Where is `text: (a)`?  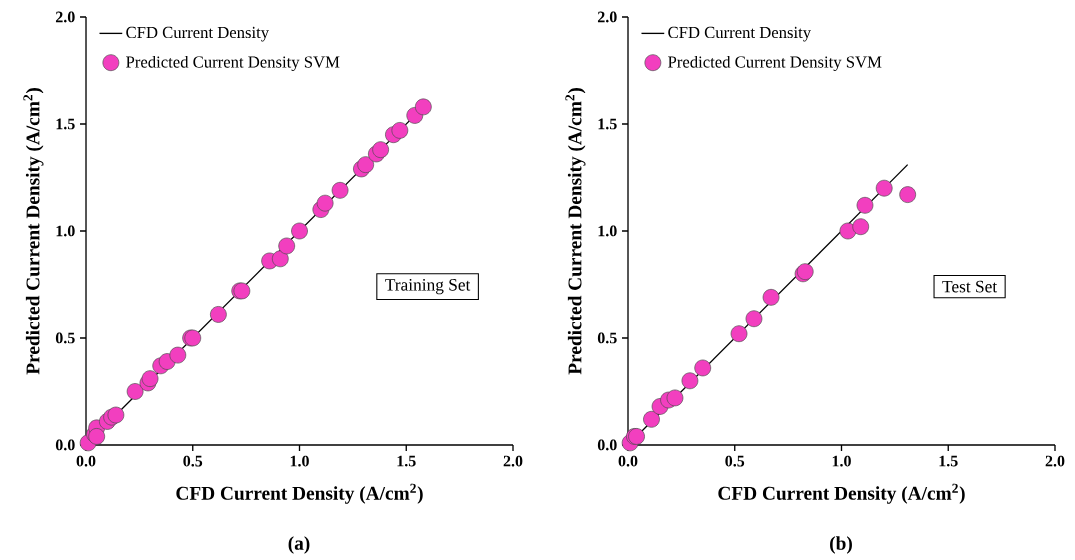
text: (a) is located at coordinates (299, 545).